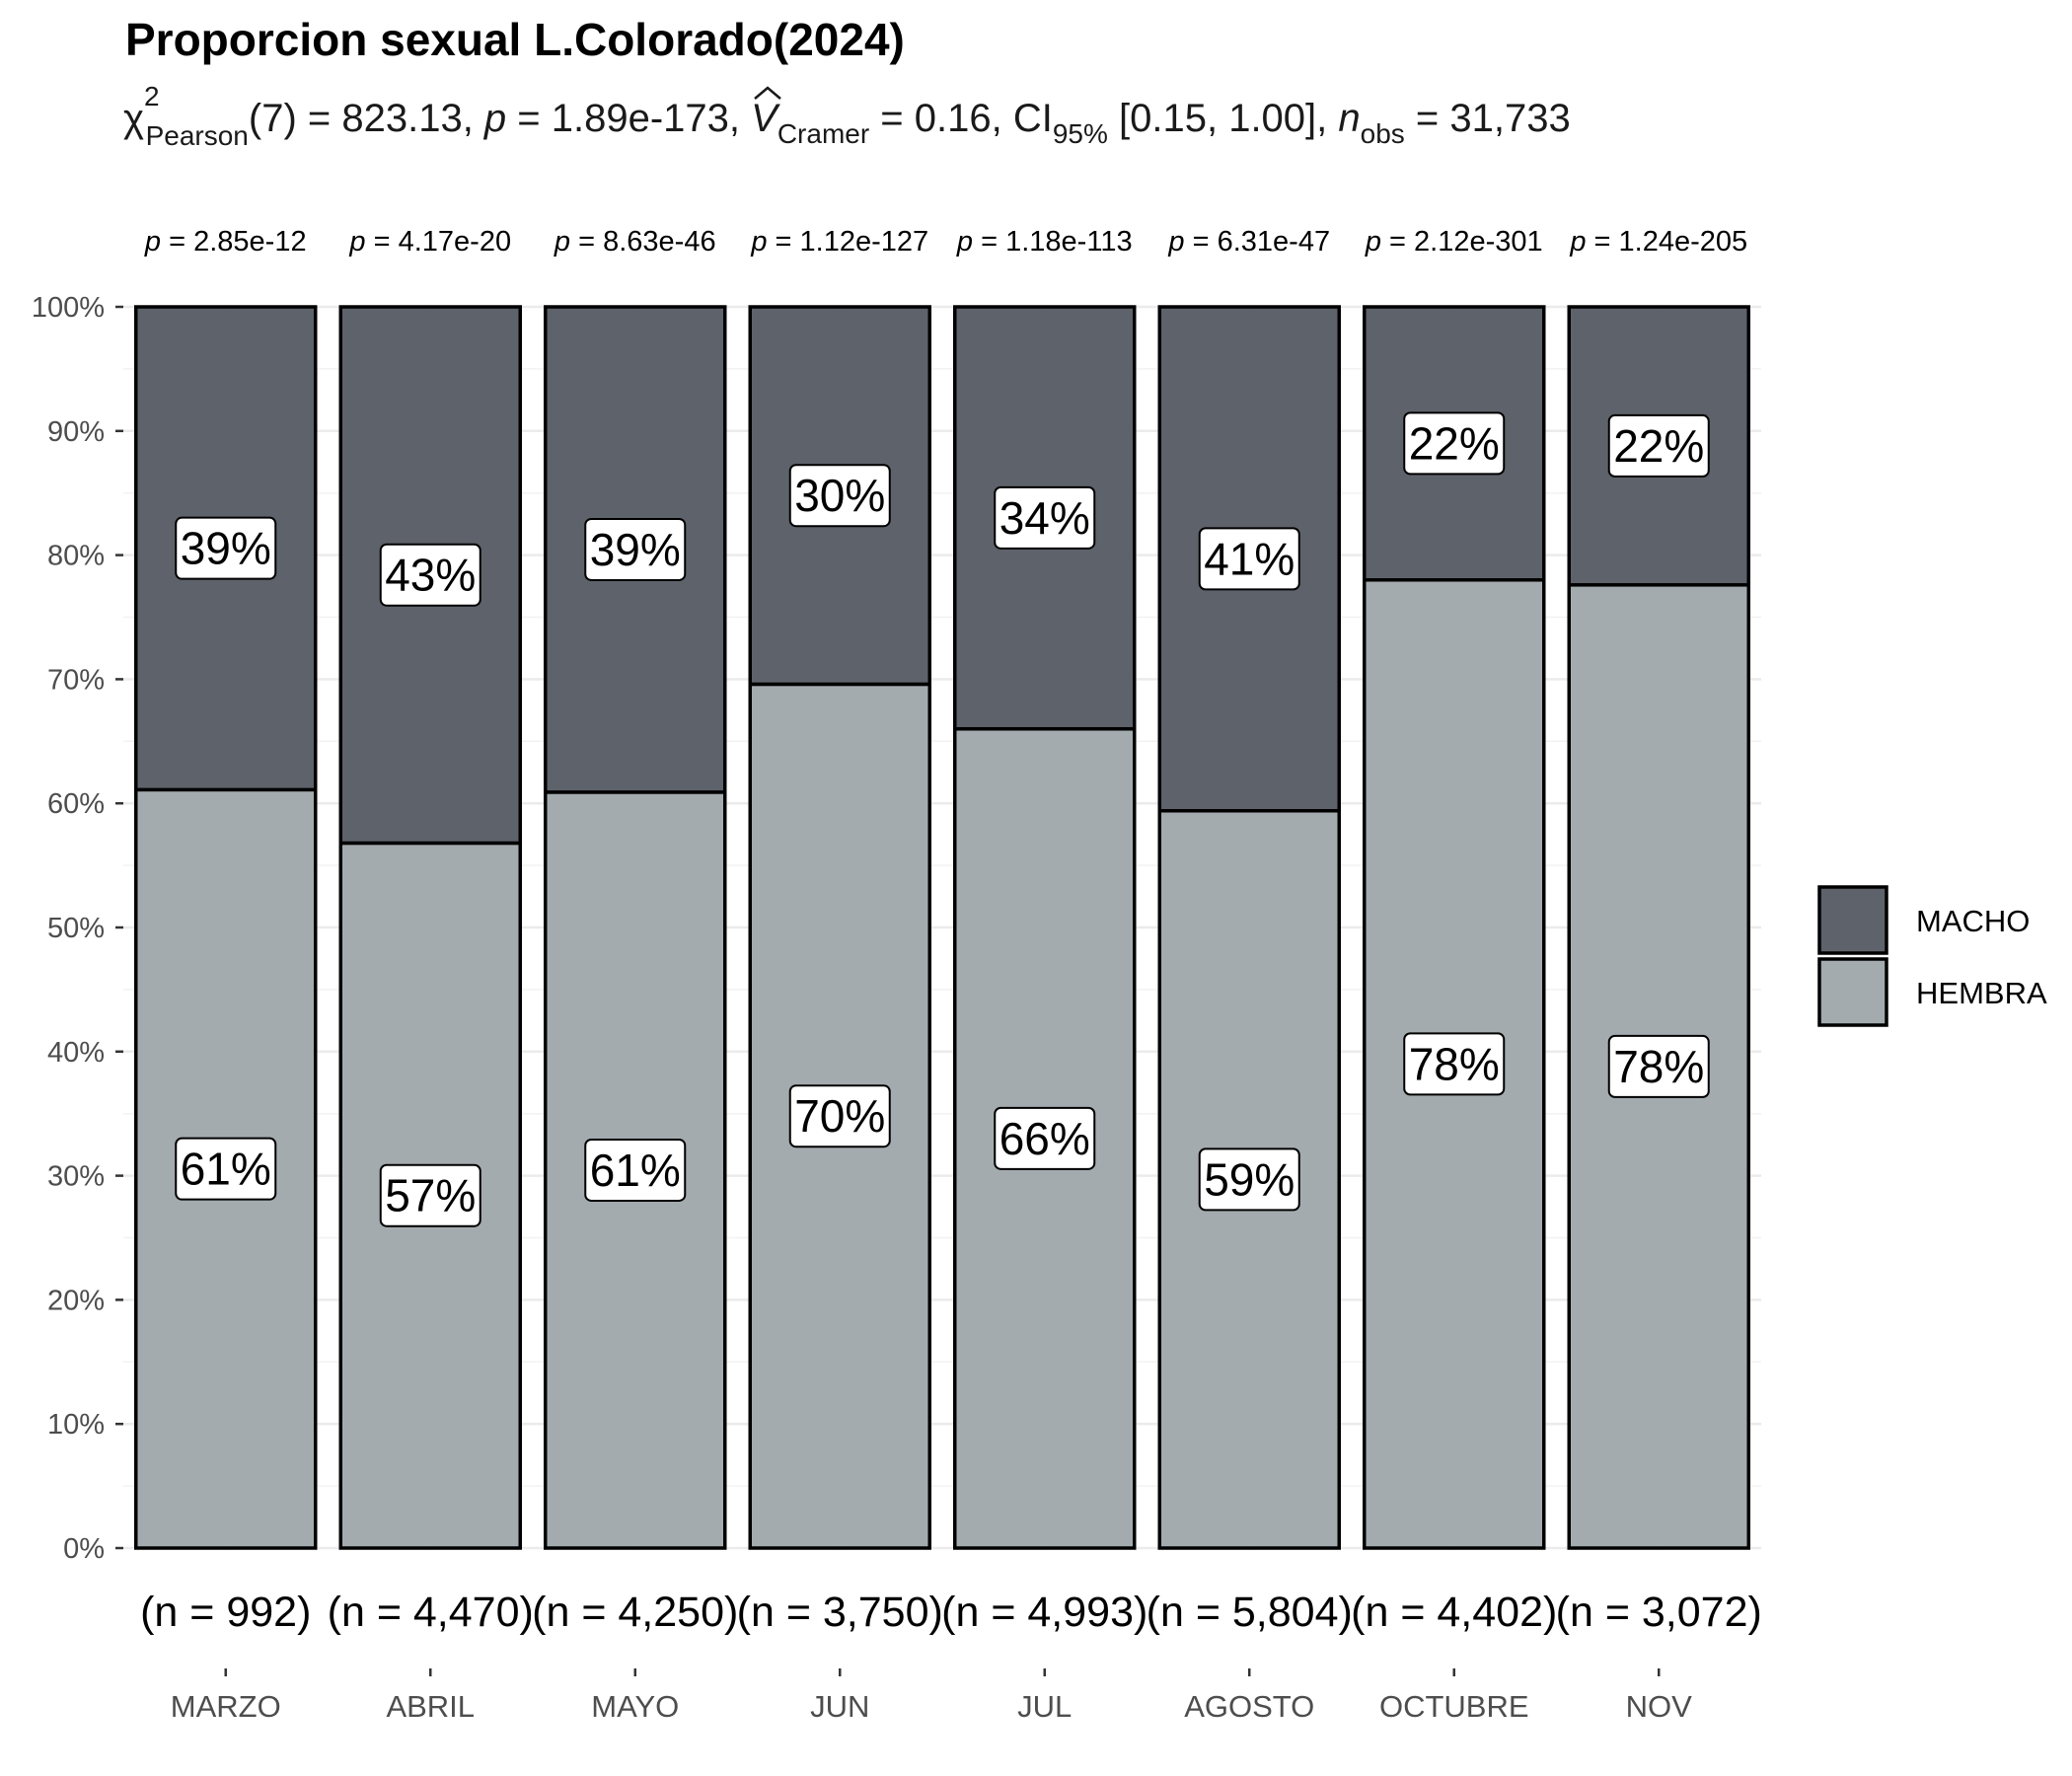  What do you see at coordinates (848, 242) in the screenshot?
I see `p-value-number: = 1.12e-127` at bounding box center [848, 242].